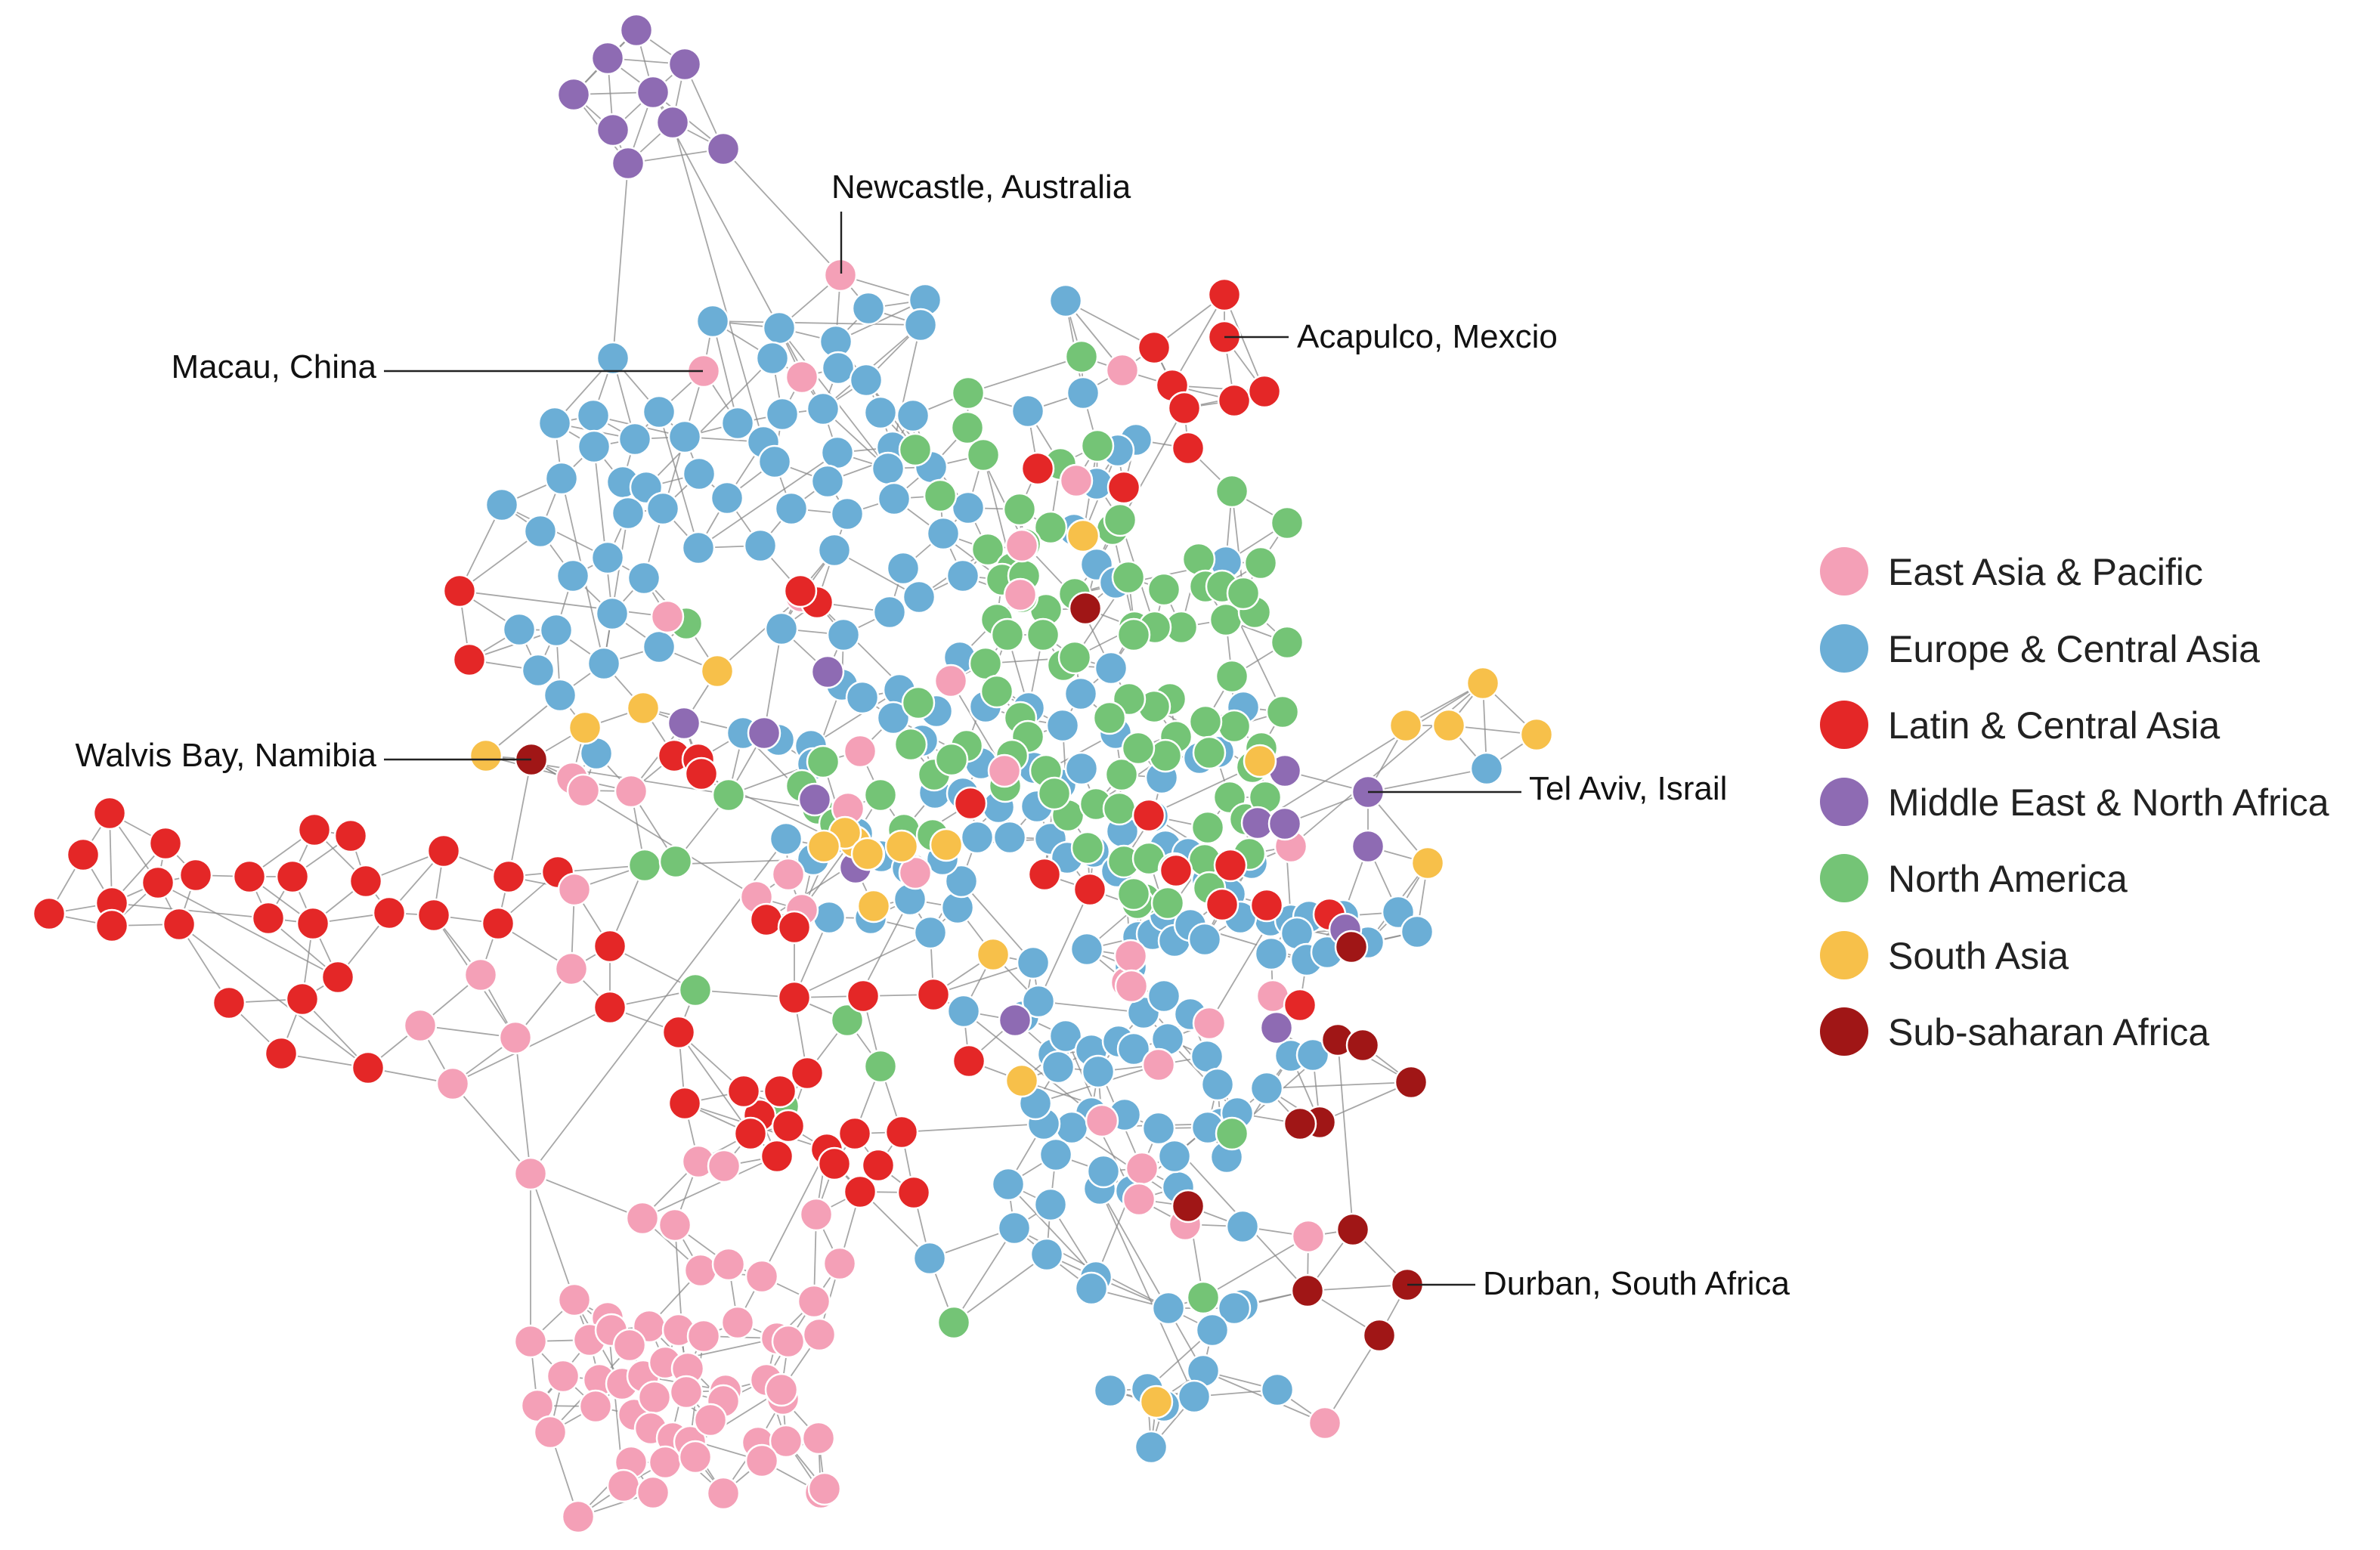 This screenshot has height=1550, width=2380. I want to click on callout-label-durban: Durban, South Africa, so click(1636, 1284).